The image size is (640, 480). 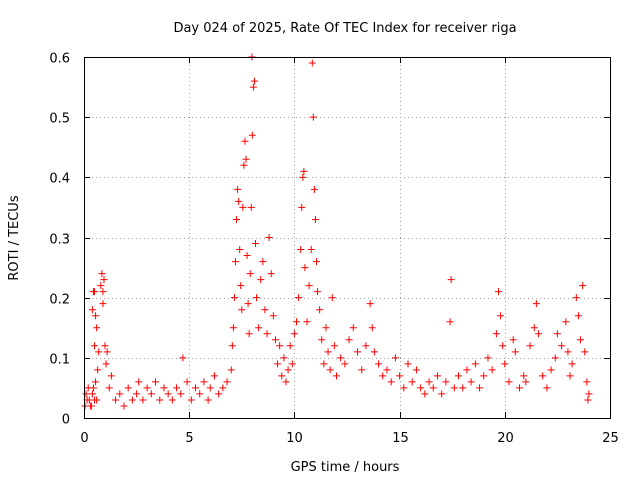 I want to click on y-tick-label: 0.2, so click(x=59, y=300).